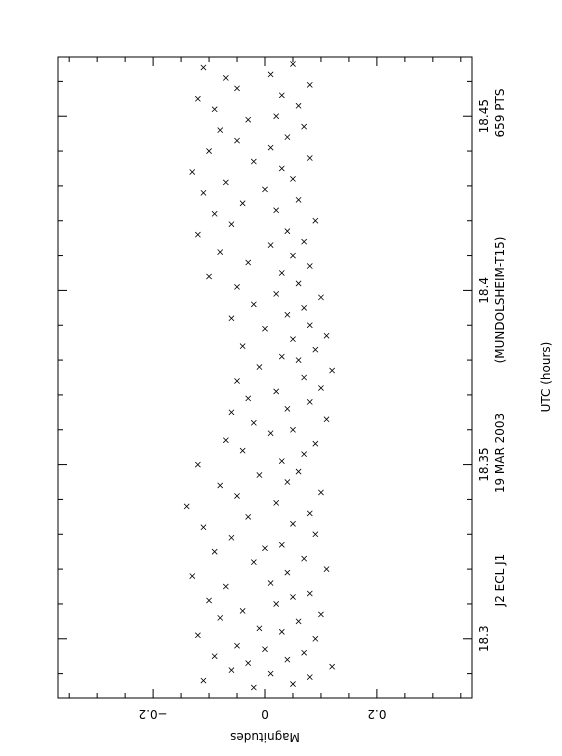 This screenshot has height=756, width=562. What do you see at coordinates (546, 377) in the screenshot?
I see `x-axis-label: UTC (hours)` at bounding box center [546, 377].